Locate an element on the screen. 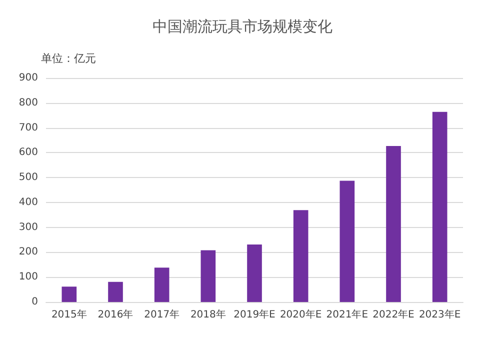 The height and width of the screenshot is (338, 485). y-tick-label: 200 is located at coordinates (28, 252).